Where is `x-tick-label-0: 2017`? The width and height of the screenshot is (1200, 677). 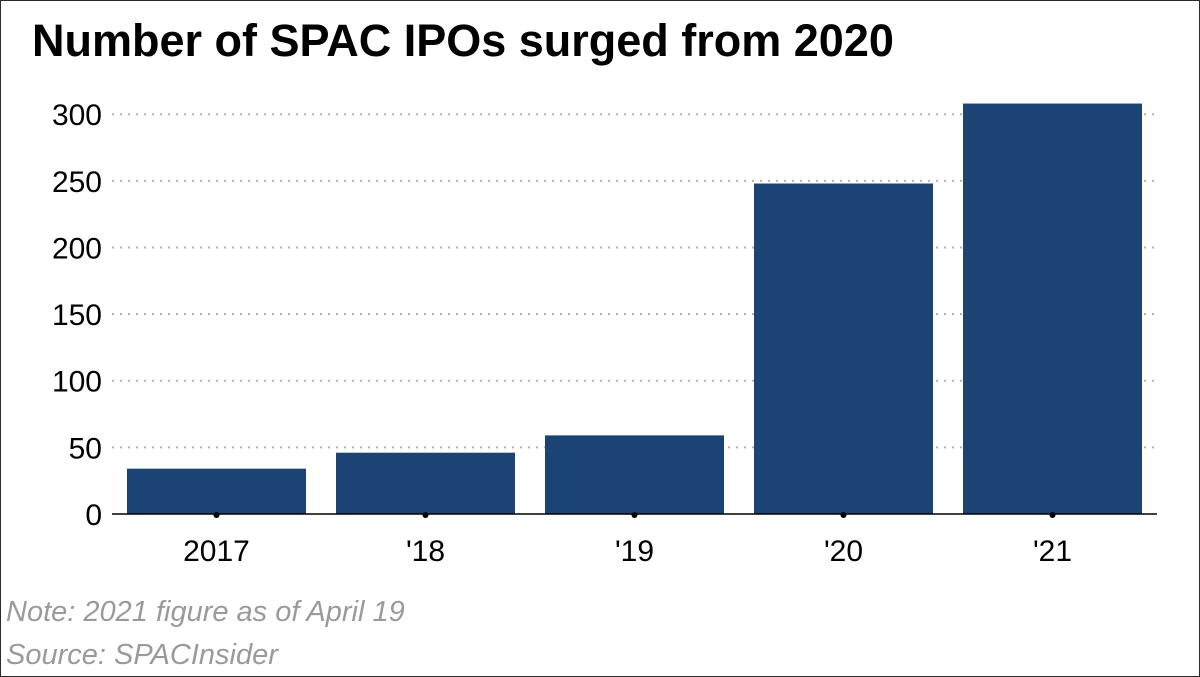 x-tick-label-0: 2017 is located at coordinates (216, 551).